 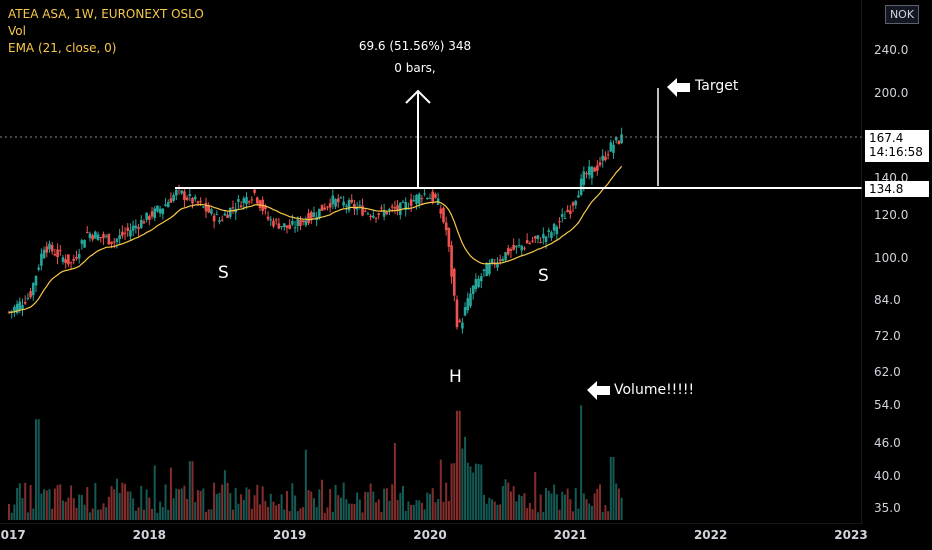 What do you see at coordinates (418, 138) in the screenshot?
I see `up-arrow` at bounding box center [418, 138].